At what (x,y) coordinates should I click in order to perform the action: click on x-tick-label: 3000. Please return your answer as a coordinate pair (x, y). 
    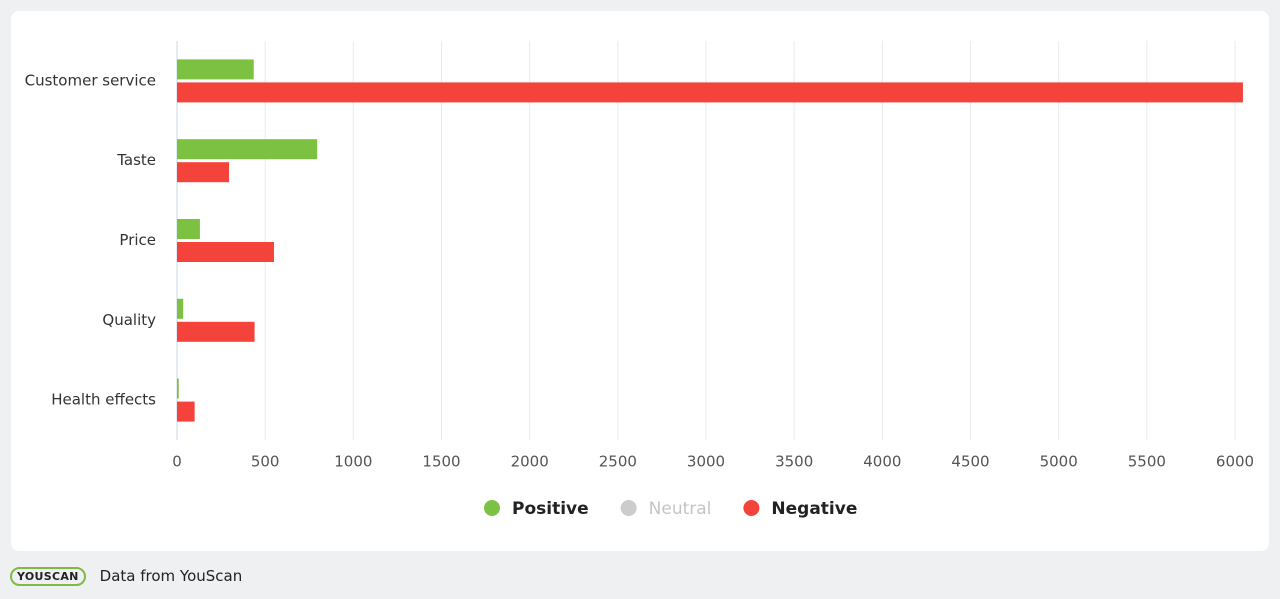
    Looking at the image, I should click on (706, 462).